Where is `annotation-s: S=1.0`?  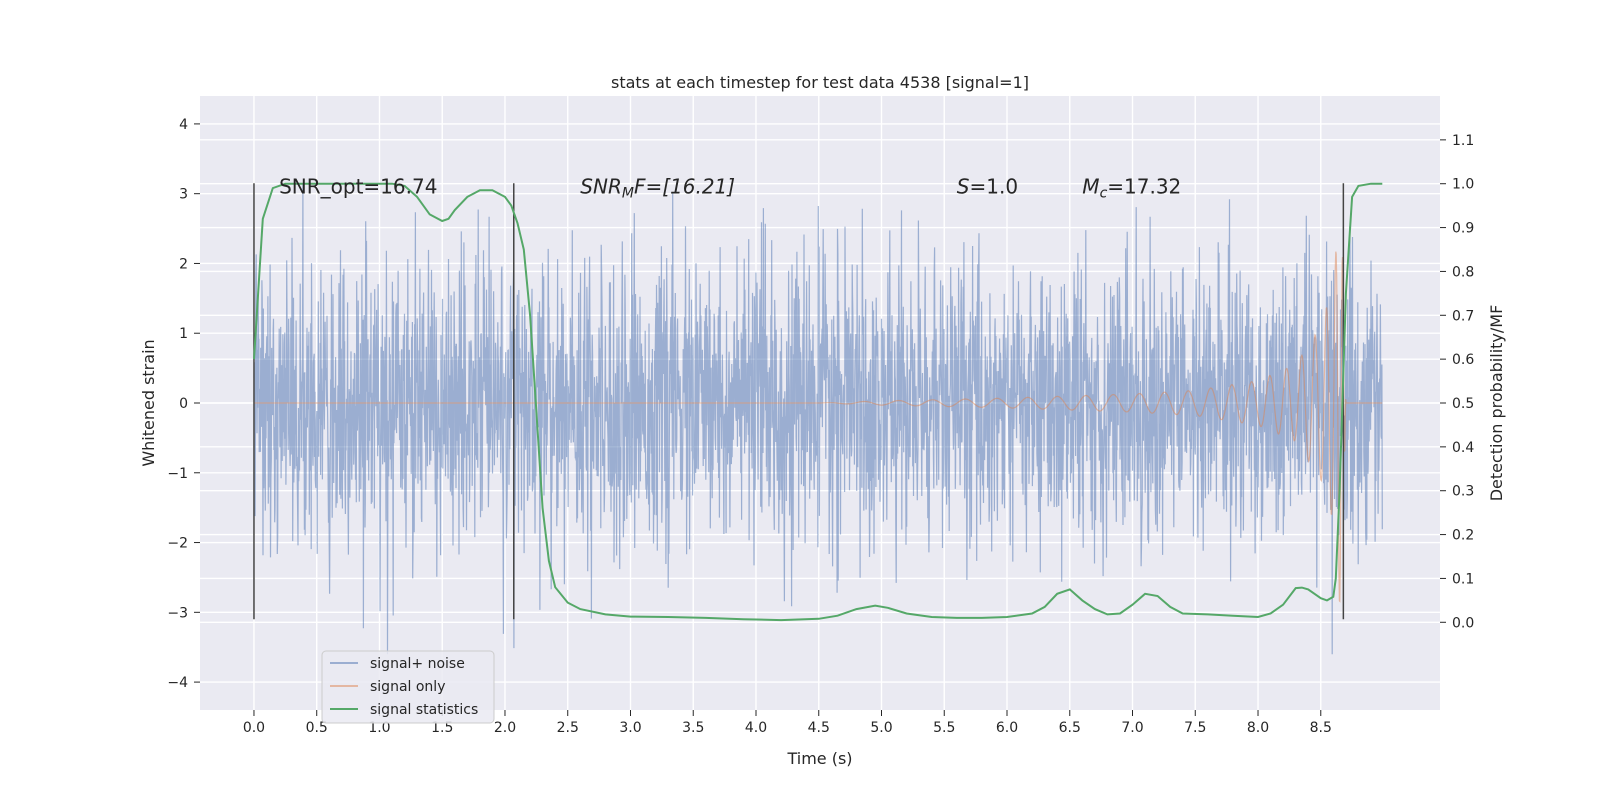 annotation-s: S=1.0 is located at coordinates (987, 187).